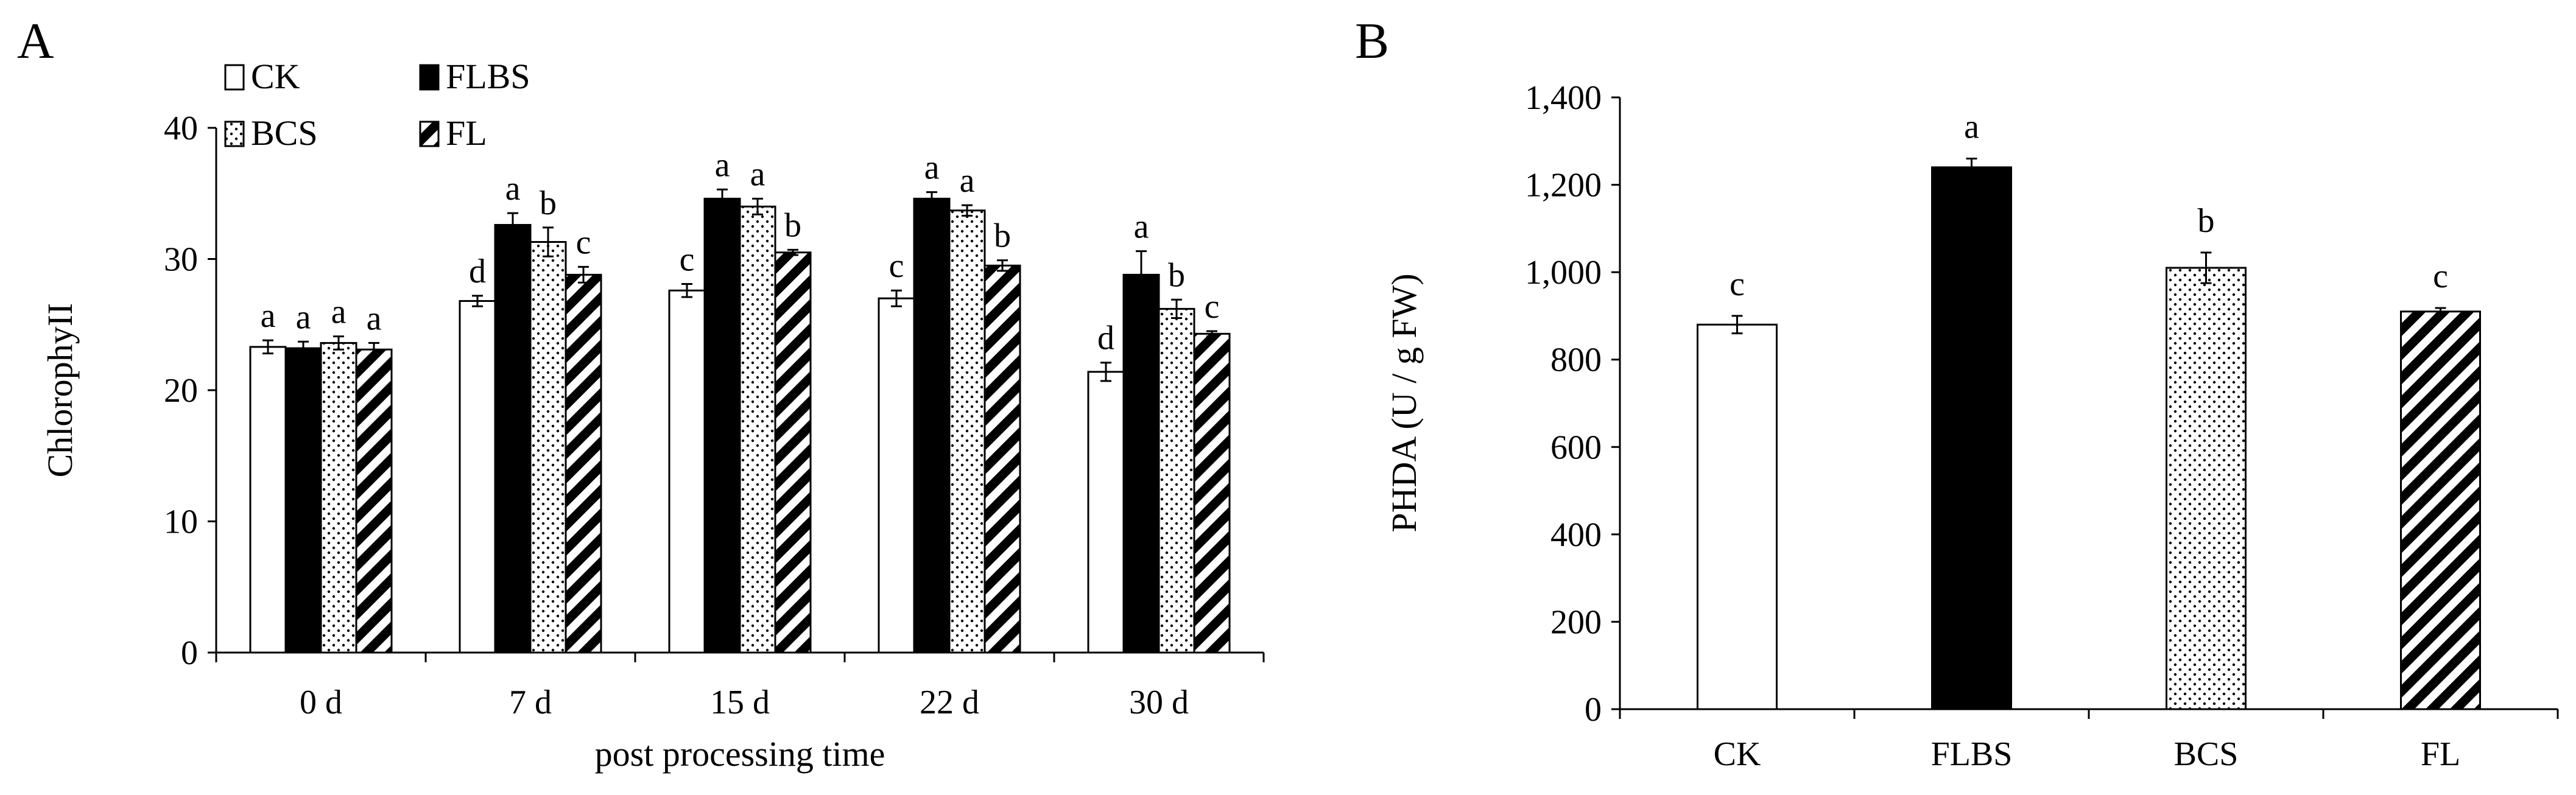 The image size is (2576, 795). Describe the element at coordinates (1576, 447) in the screenshot. I see `y-tick-label: 600` at that location.